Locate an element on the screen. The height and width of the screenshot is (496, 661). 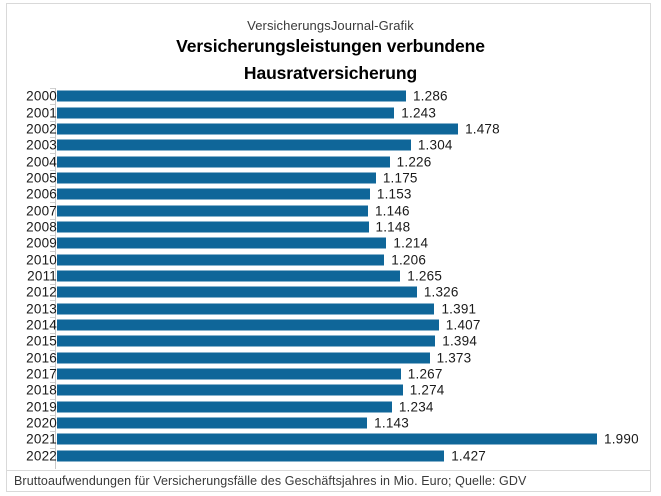
chart-bar-row: 2015 1.394 is located at coordinates (330, 341).